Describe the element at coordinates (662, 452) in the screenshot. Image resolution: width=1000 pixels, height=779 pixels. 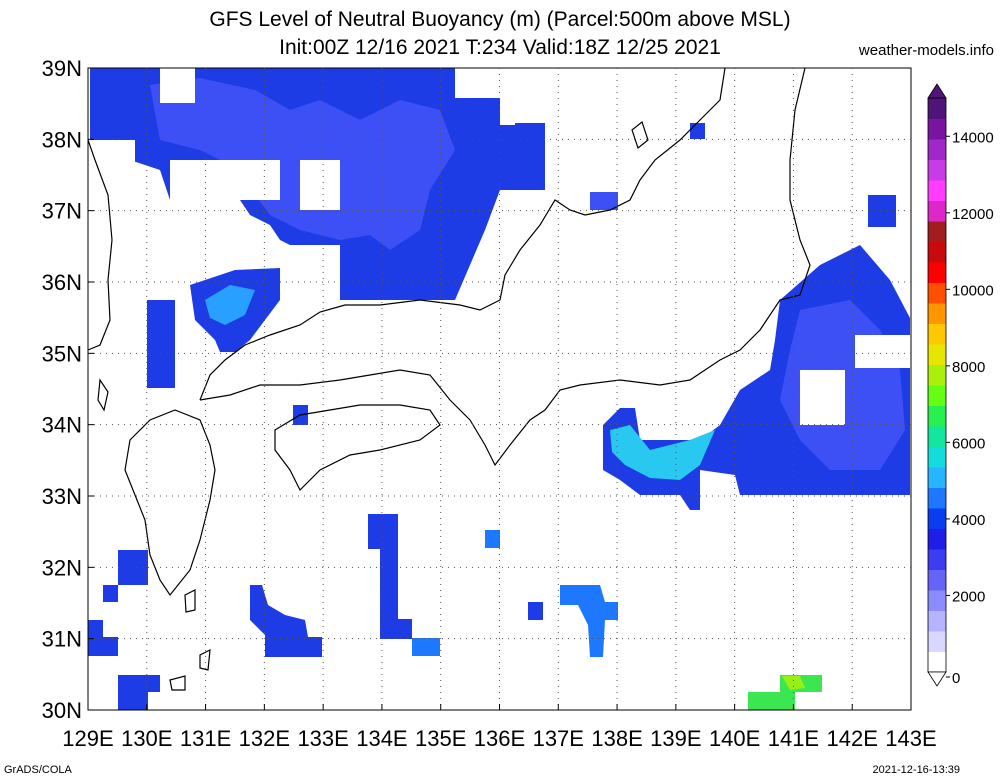
I see `field-region-southeast-cyan` at that location.